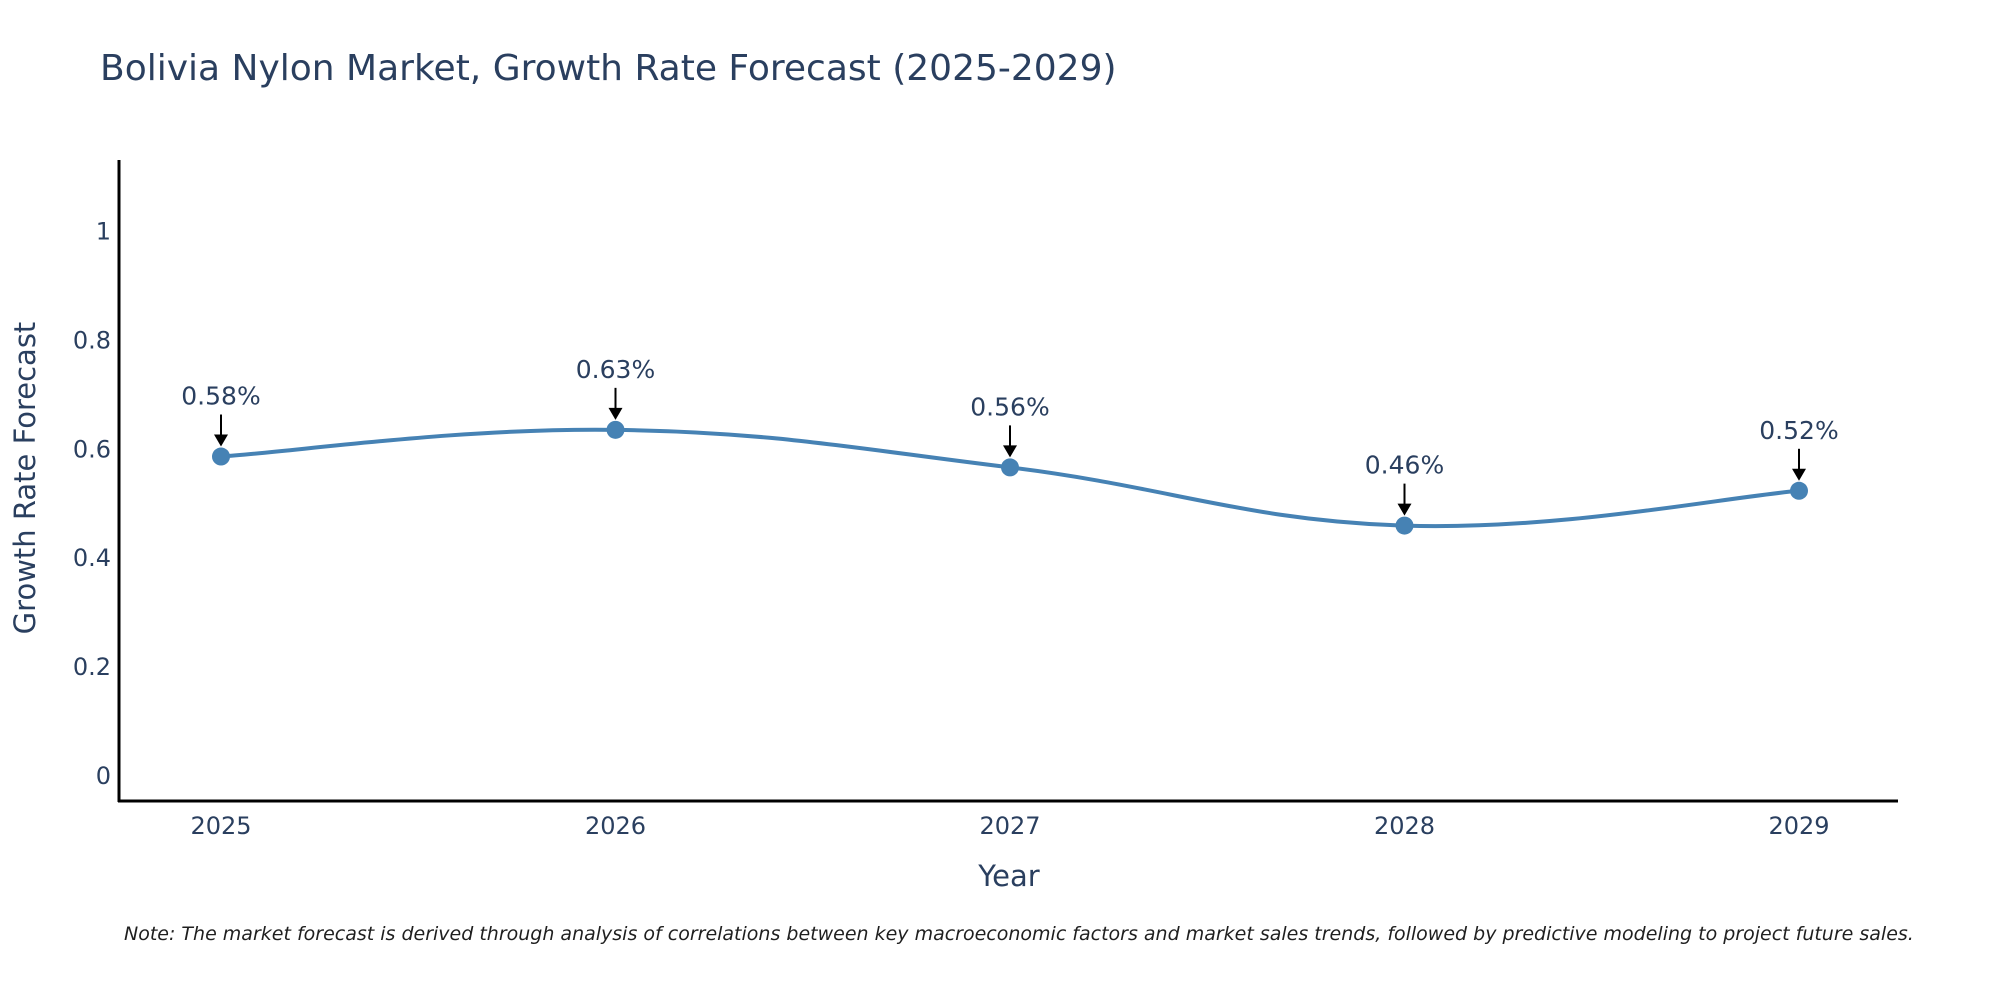 This screenshot has width=2000, height=1000. Describe the element at coordinates (615, 369) in the screenshot. I see `data-label: 0.63%` at that location.